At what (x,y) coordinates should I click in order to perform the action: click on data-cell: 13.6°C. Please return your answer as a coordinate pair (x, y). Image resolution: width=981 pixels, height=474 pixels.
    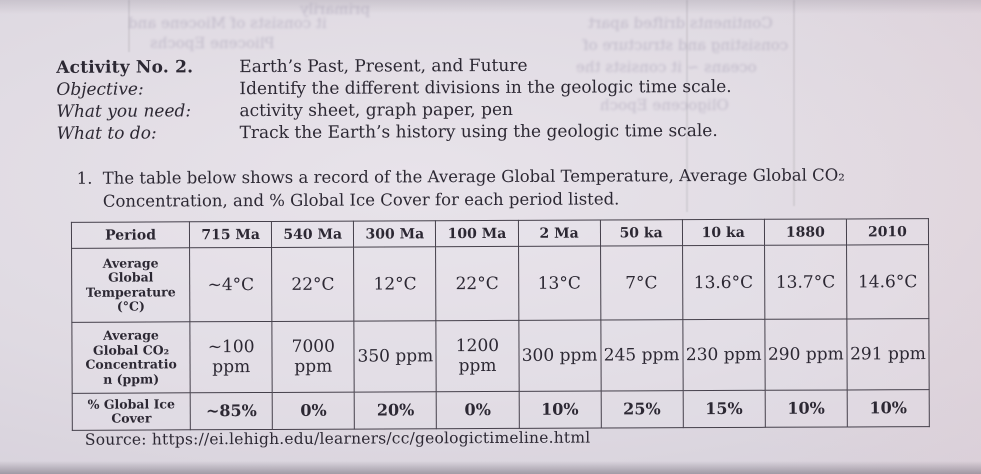
    Looking at the image, I should click on (723, 282).